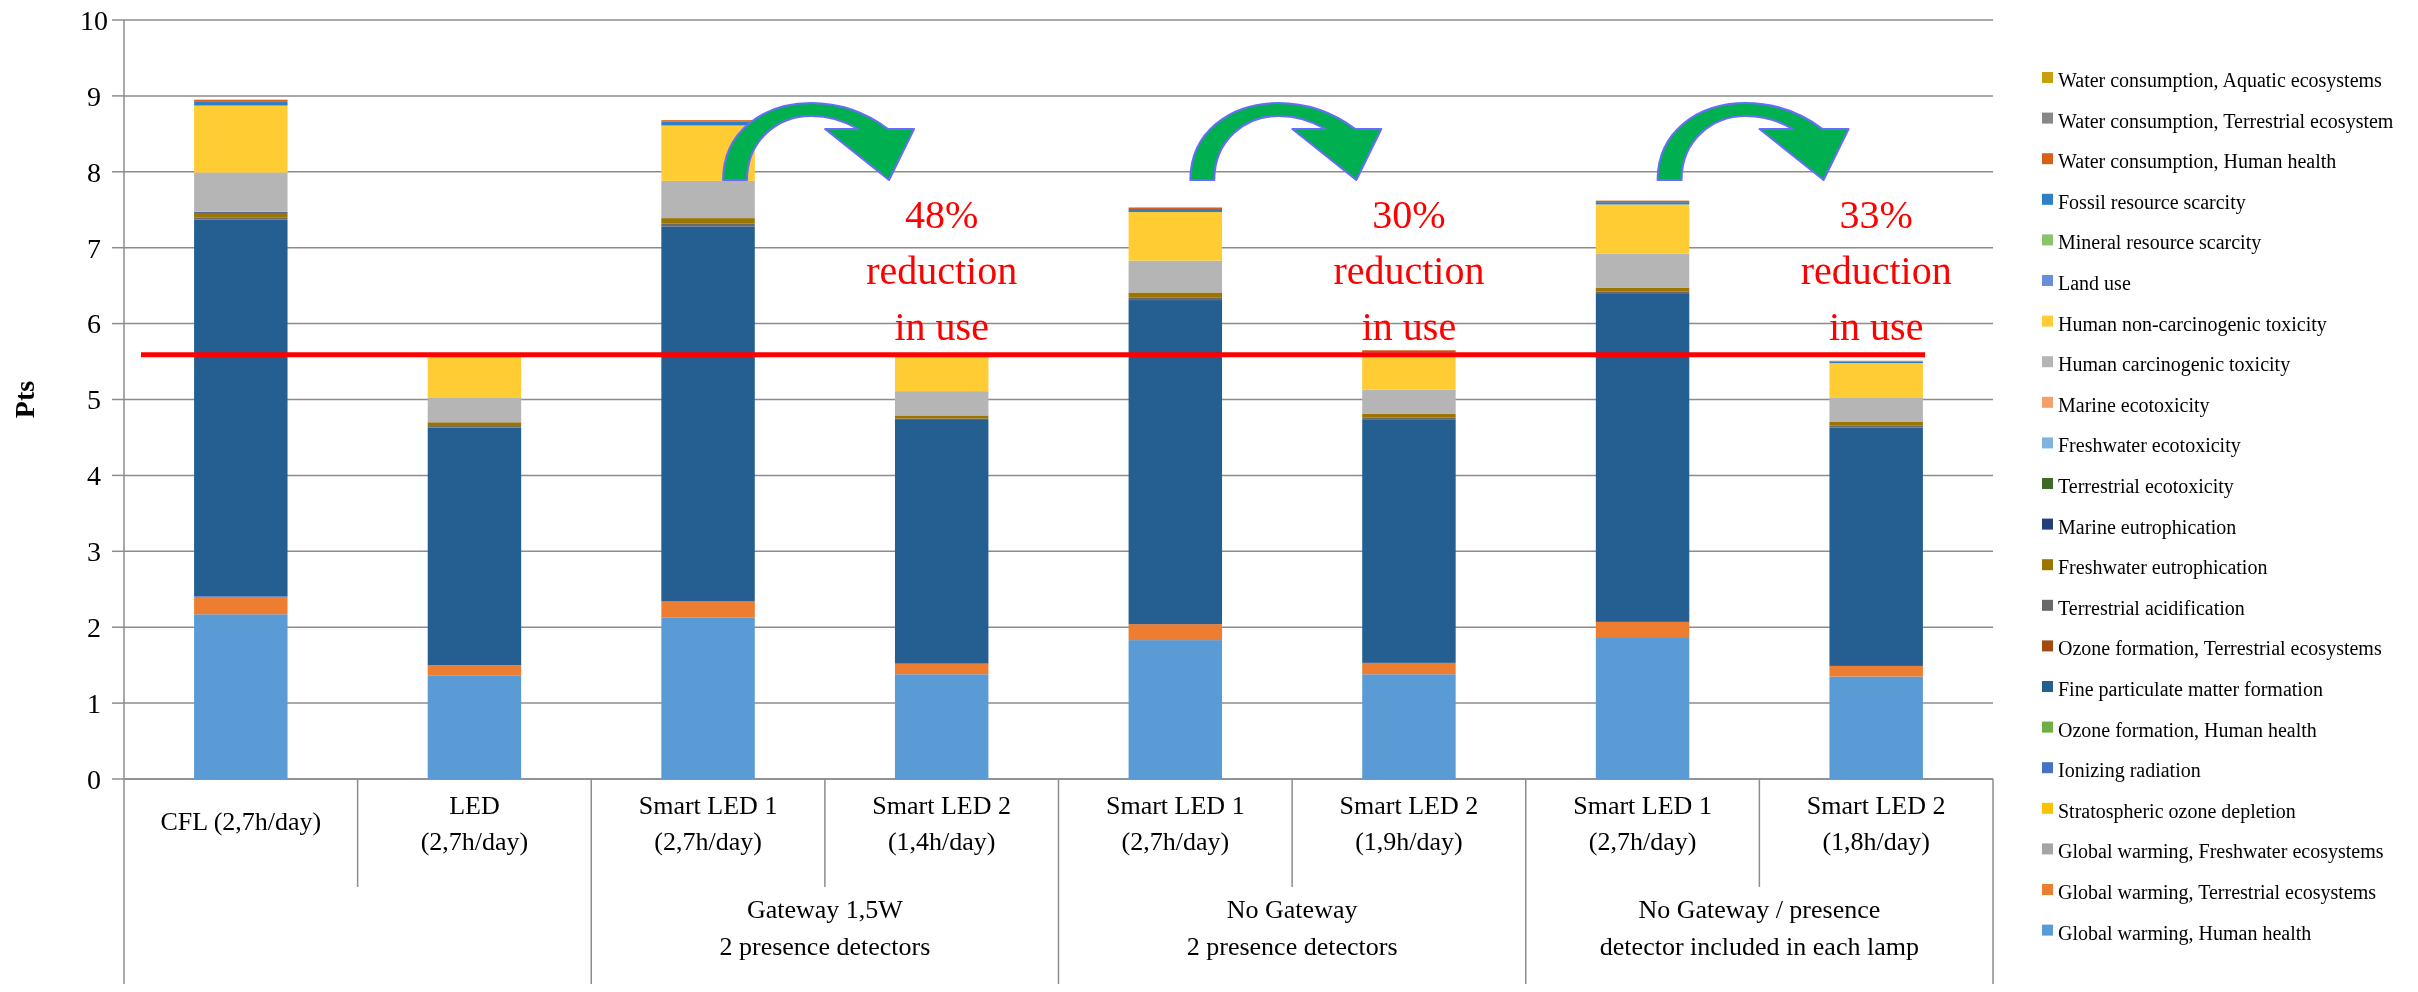 The height and width of the screenshot is (992, 2418). Describe the element at coordinates (2152, 202) in the screenshot. I see `legend-label: Fossil resource scarcity` at that location.